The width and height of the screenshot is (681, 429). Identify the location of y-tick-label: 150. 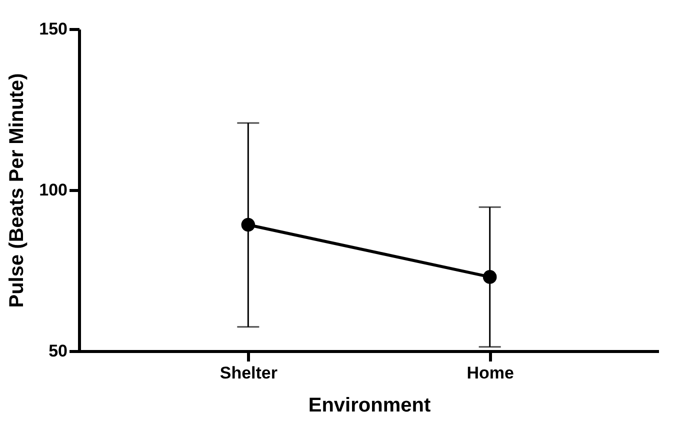
(53, 29).